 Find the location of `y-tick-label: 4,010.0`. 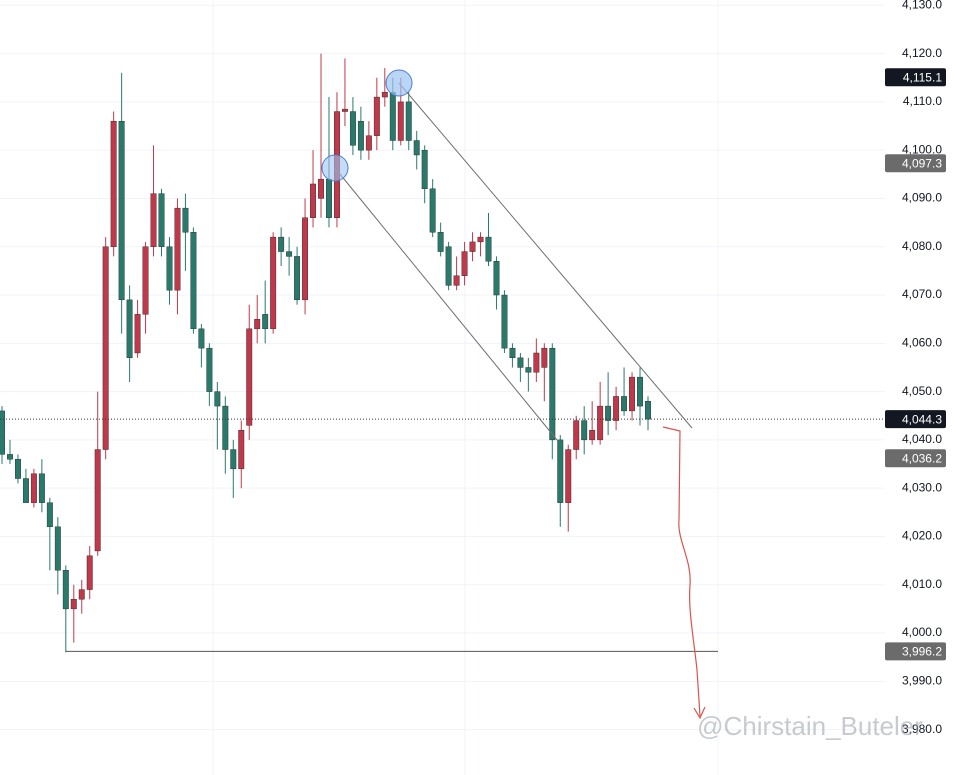

y-tick-label: 4,010.0 is located at coordinates (922, 584).